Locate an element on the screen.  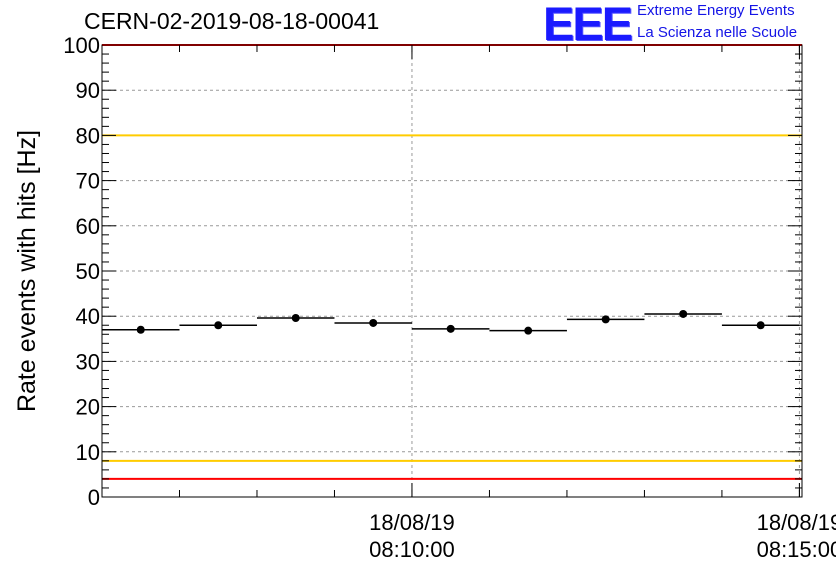
logo-subtitle-2: La Scienza nelle Scuole is located at coordinates (717, 32).